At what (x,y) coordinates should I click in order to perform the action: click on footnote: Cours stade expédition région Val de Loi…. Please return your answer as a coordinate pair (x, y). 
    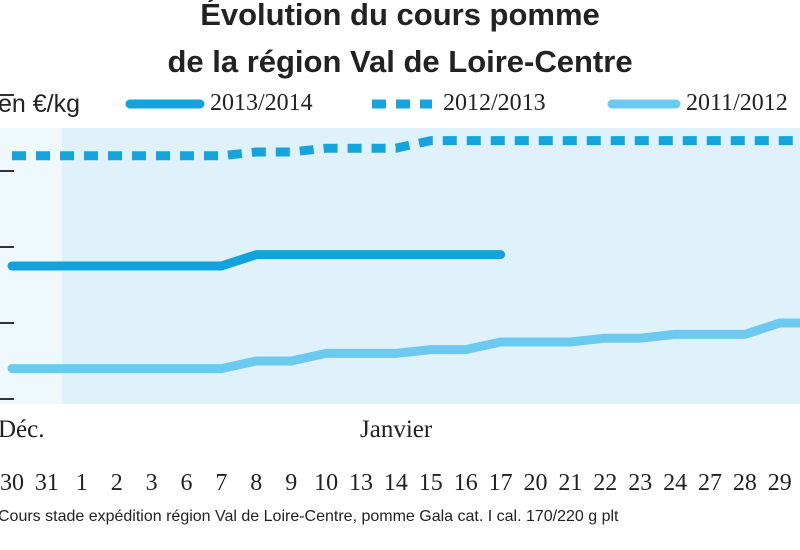
    Looking at the image, I should click on (309, 516).